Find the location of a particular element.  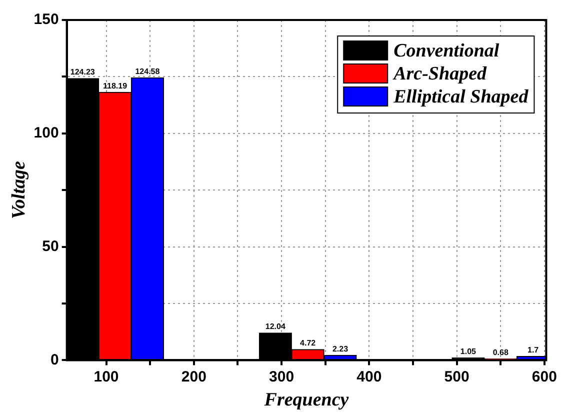

y-tick-label: 150 is located at coordinates (46, 19).